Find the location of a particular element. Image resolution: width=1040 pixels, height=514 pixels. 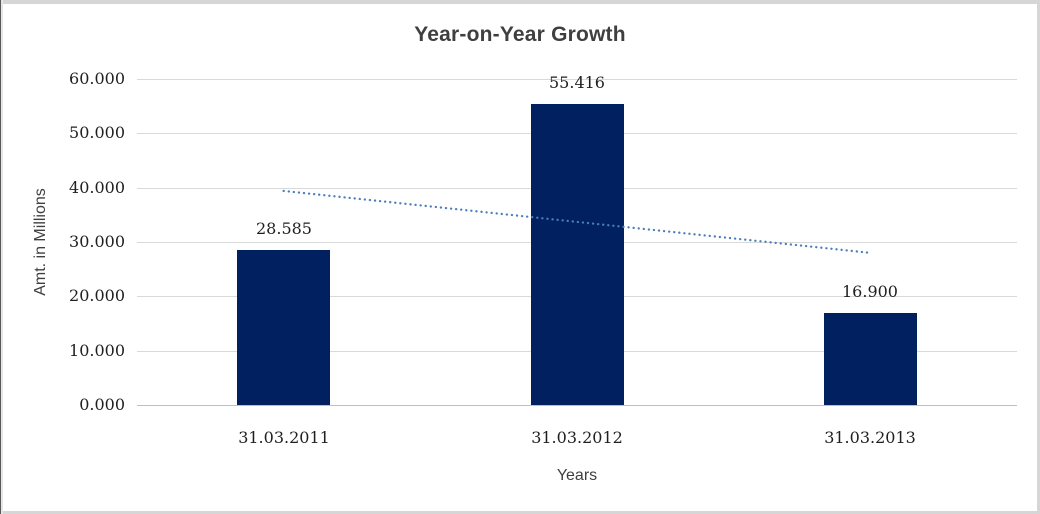

frame-bottom-border is located at coordinates (520, 512).